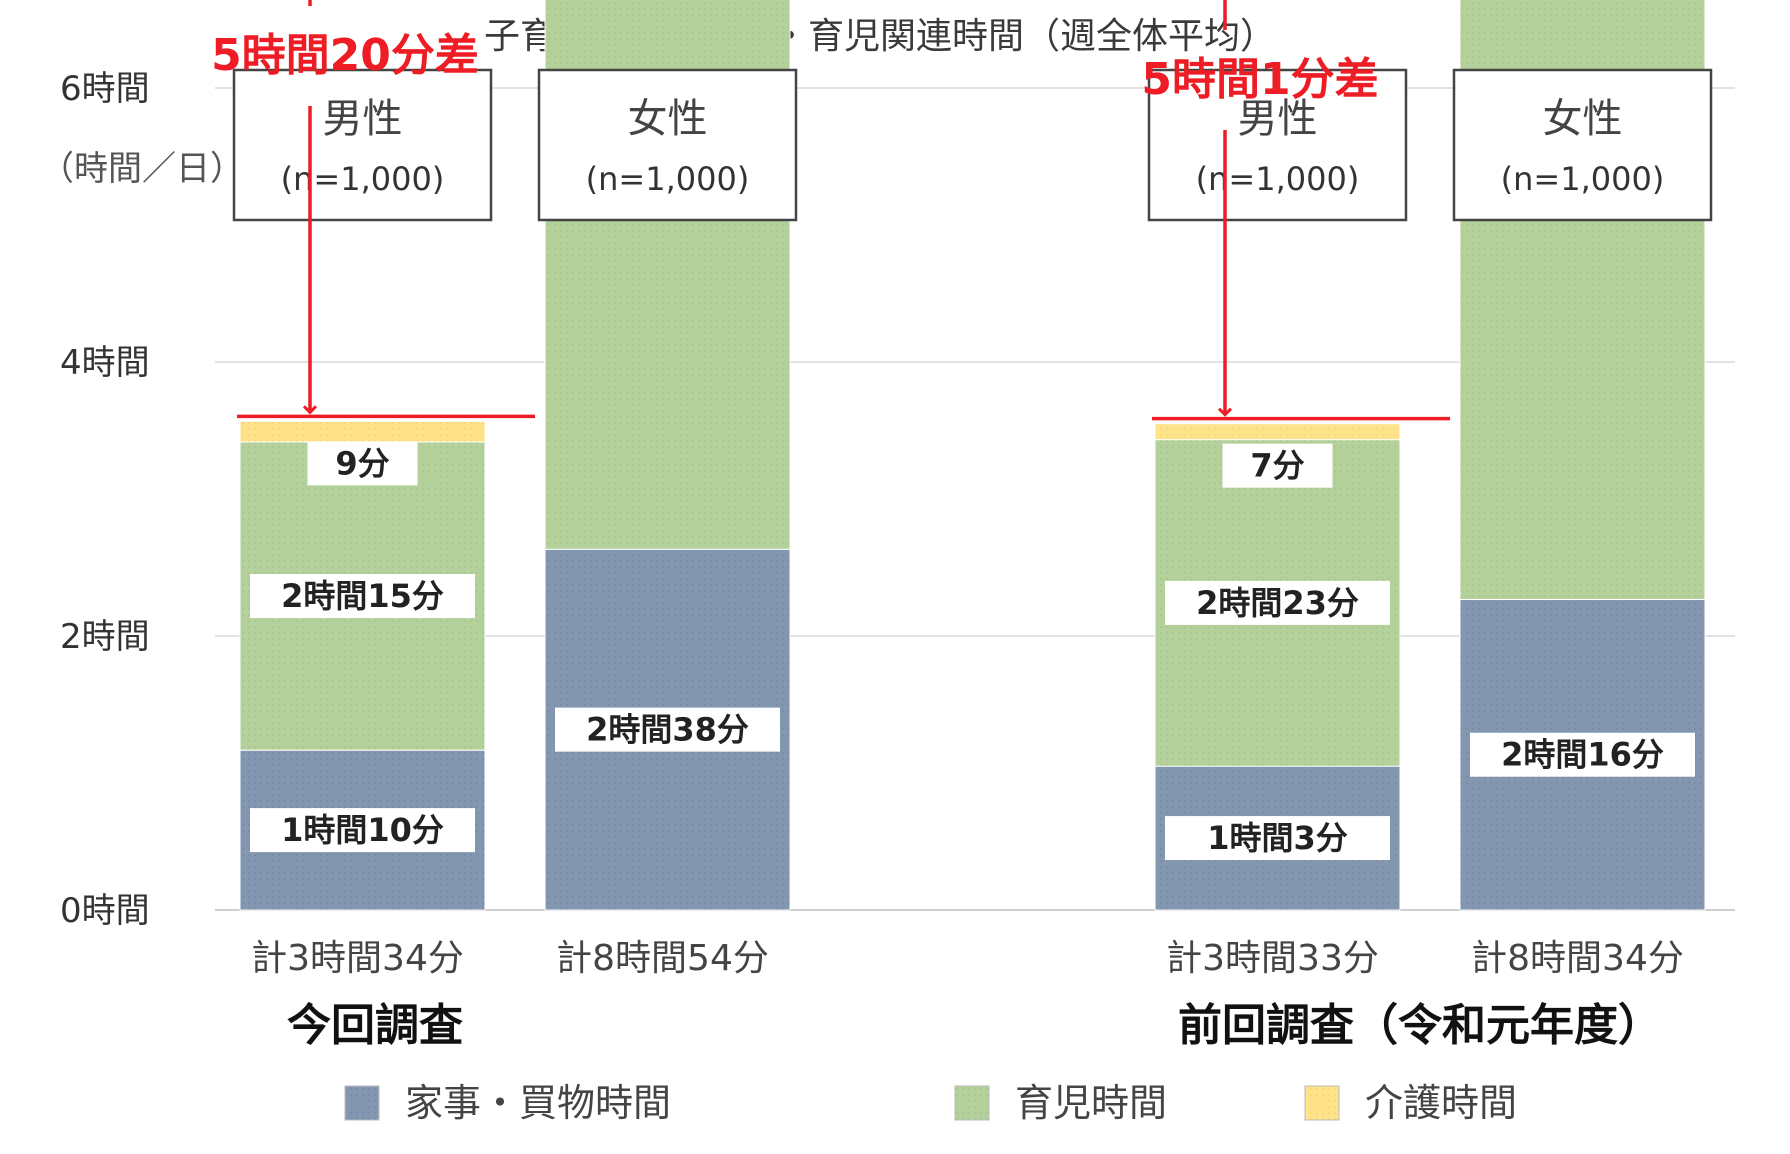  What do you see at coordinates (538, 1103) in the screenshot?
I see `legend-label: 家事・買物時間` at bounding box center [538, 1103].